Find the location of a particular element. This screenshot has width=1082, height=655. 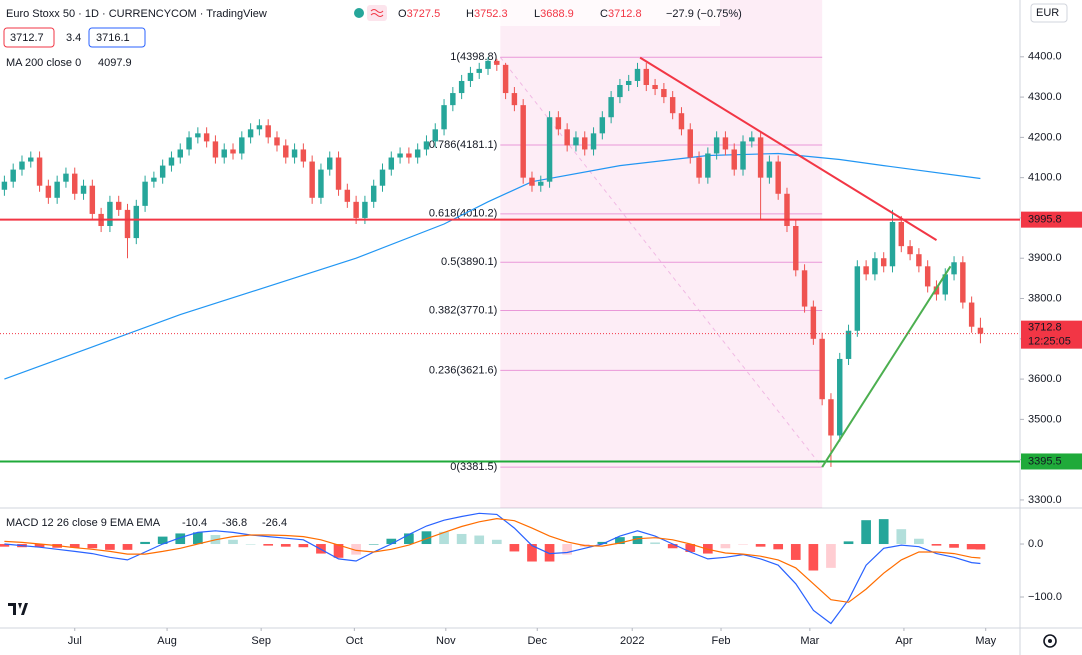

ohlc-value: 3688.9 is located at coordinates (557, 14).